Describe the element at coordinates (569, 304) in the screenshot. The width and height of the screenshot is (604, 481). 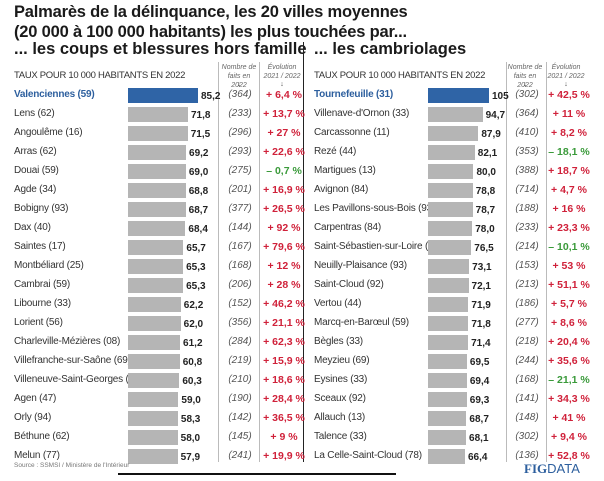
I see `evolution-label: + 5,7 %` at that location.